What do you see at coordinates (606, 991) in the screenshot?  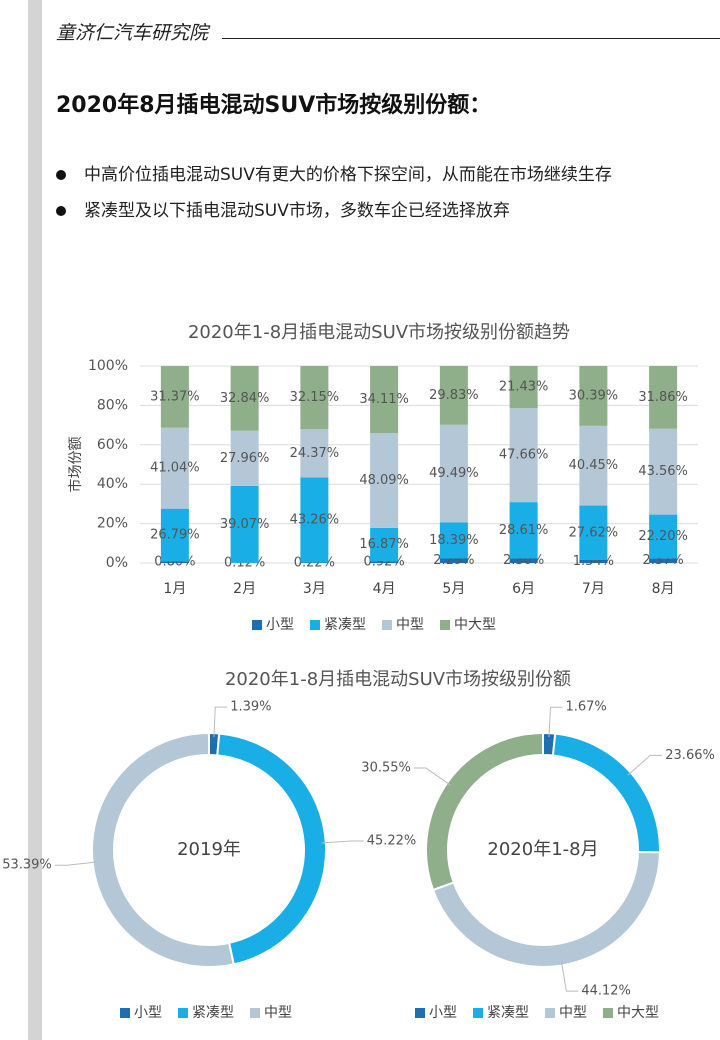 I see `value-label: 44.12%` at bounding box center [606, 991].